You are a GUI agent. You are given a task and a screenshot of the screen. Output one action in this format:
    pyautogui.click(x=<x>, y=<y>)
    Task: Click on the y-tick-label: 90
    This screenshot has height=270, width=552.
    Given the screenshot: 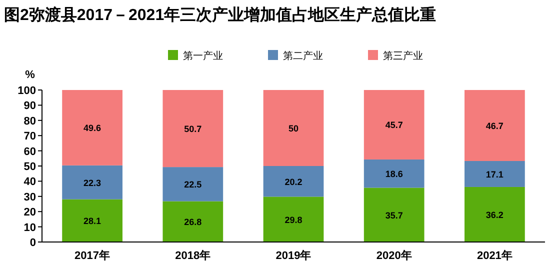 What is the action you would take?
    pyautogui.click(x=30, y=106)
    